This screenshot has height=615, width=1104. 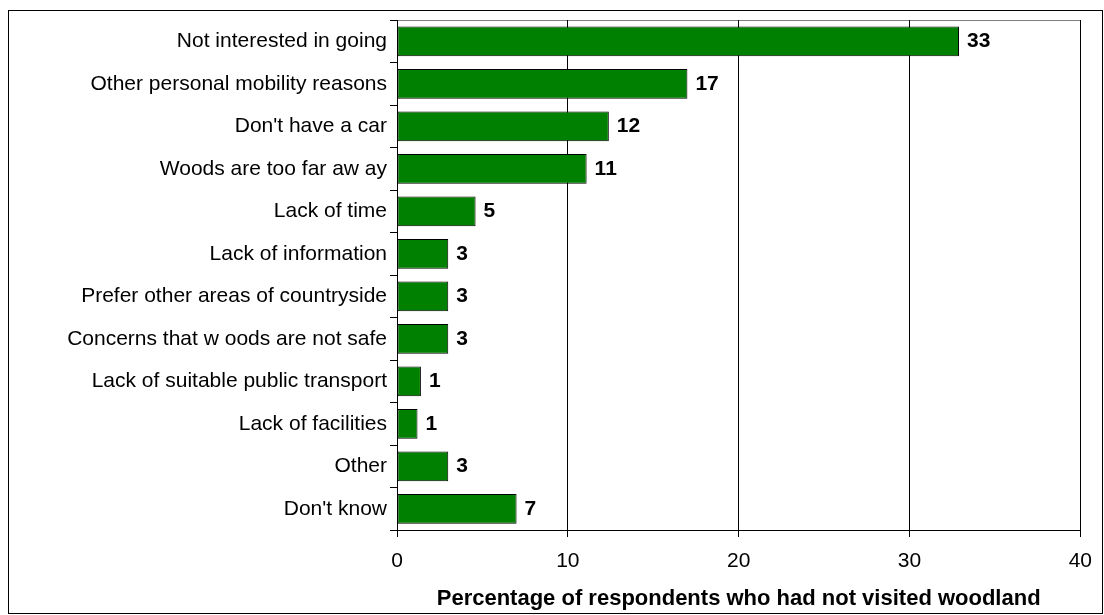 I want to click on x-tick-label: 0, so click(x=397, y=560).